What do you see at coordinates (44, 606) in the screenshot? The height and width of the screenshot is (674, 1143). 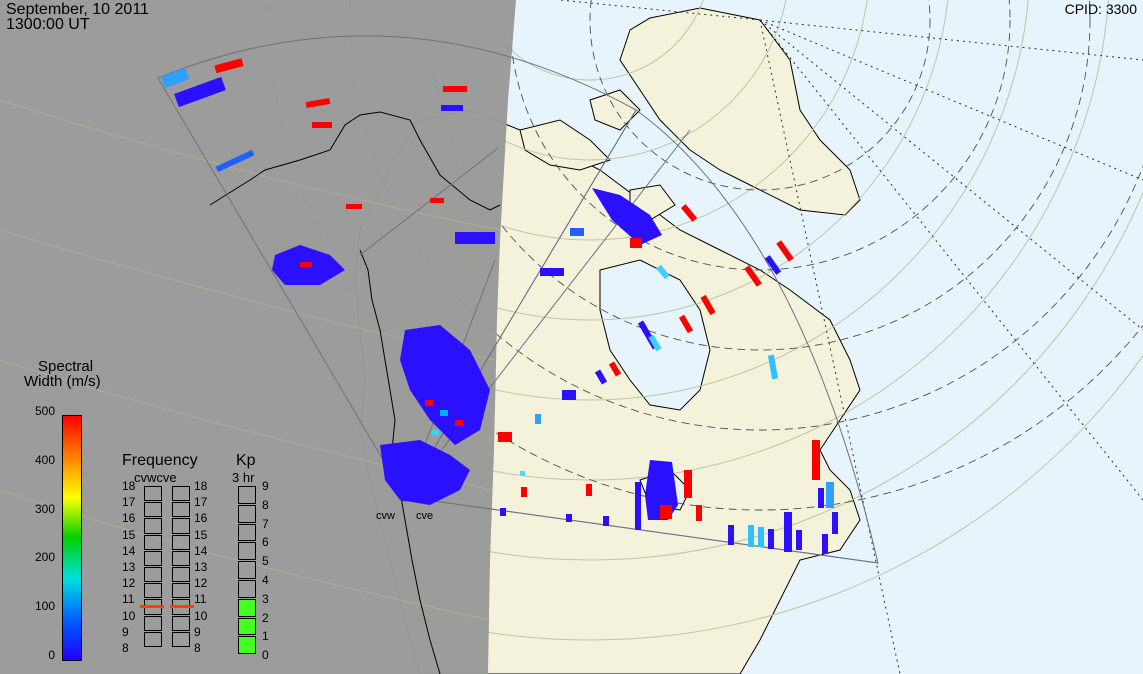 I see `colorbar-tick-label: 100` at bounding box center [44, 606].